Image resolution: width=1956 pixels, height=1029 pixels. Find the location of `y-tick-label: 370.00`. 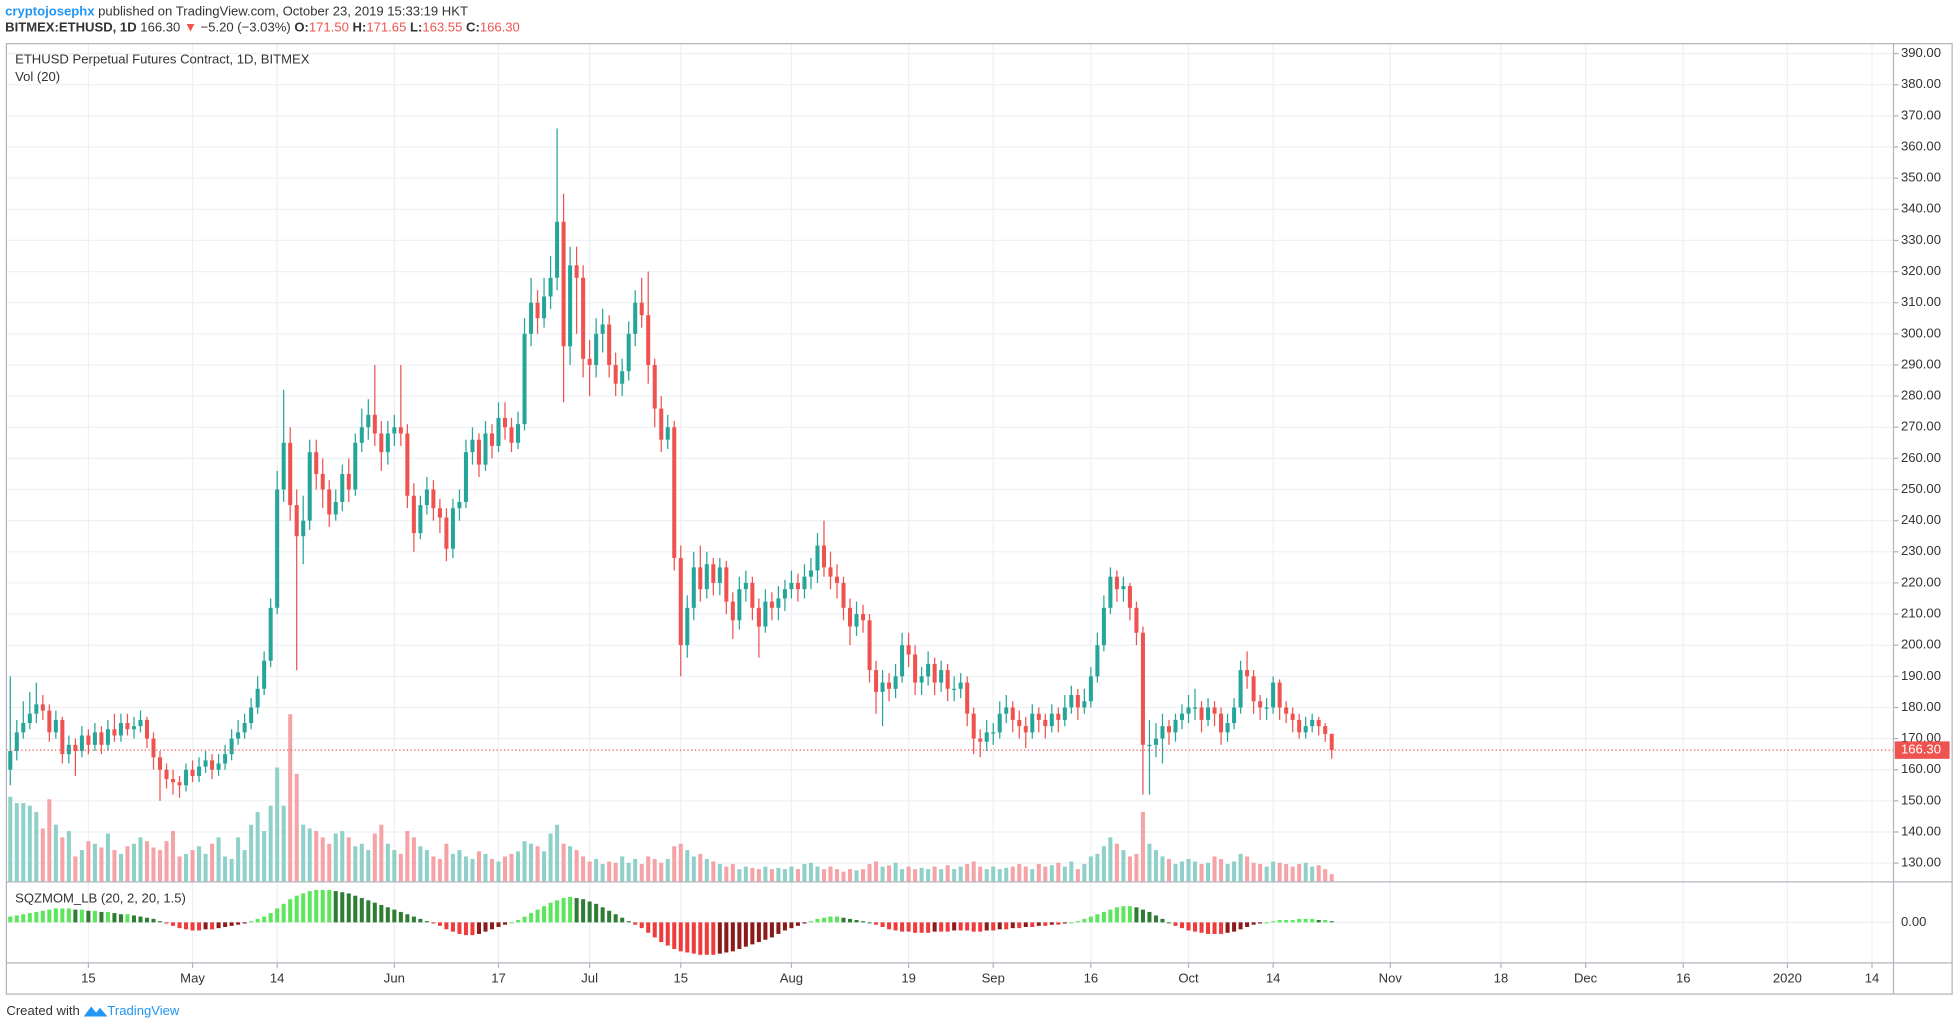

y-tick-label: 370.00 is located at coordinates (1921, 114).